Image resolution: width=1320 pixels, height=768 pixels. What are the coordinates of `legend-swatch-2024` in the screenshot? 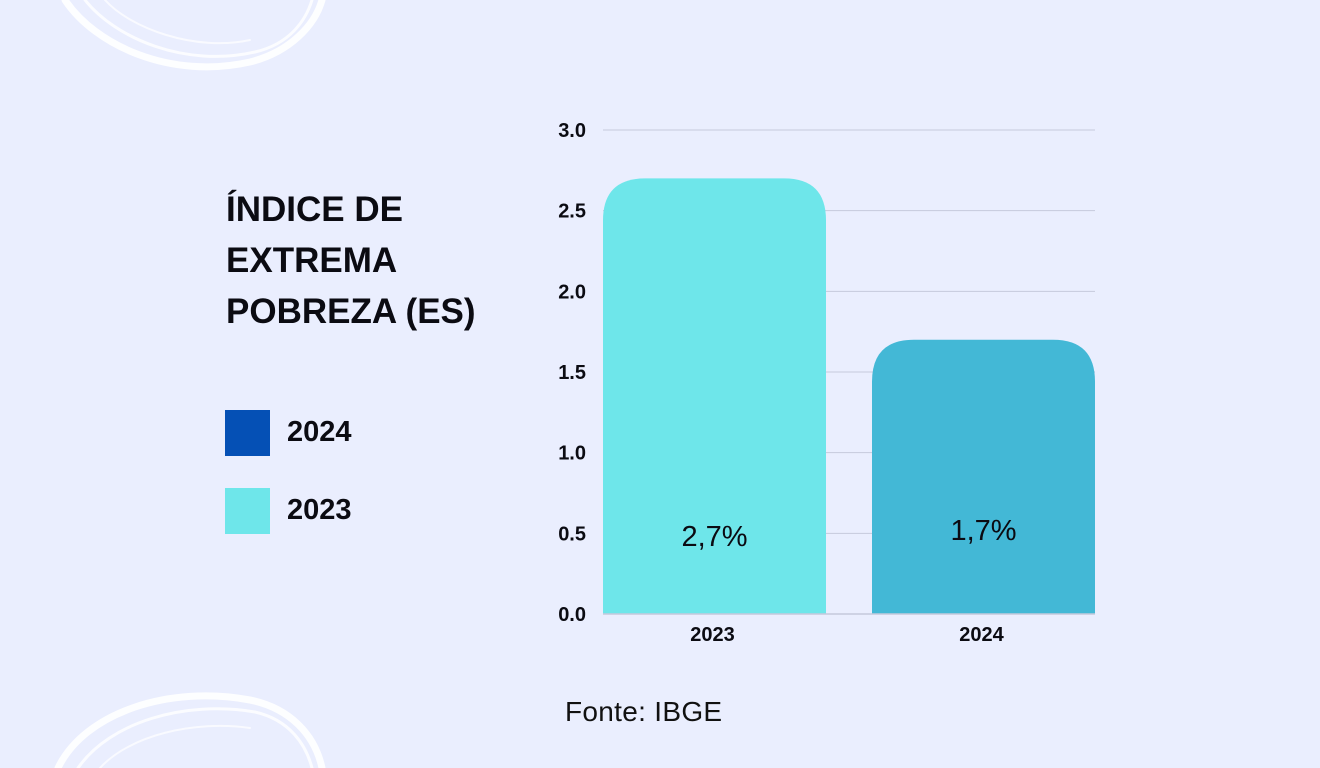 It's located at (247, 433).